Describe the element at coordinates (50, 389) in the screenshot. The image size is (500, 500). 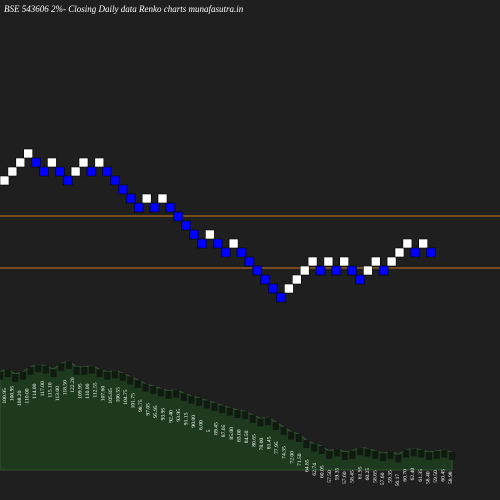
I see `volume-label: 115.10` at that location.